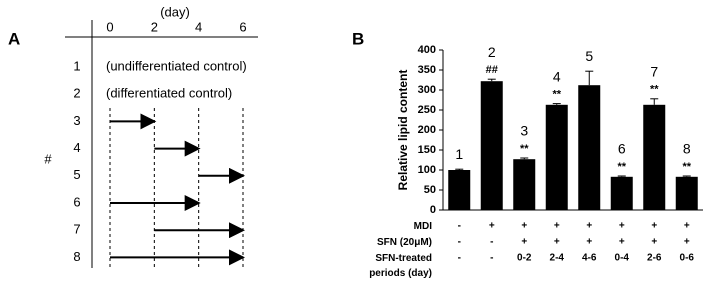 The height and width of the screenshot is (295, 708). I want to click on bar-number: 3, so click(524, 131).